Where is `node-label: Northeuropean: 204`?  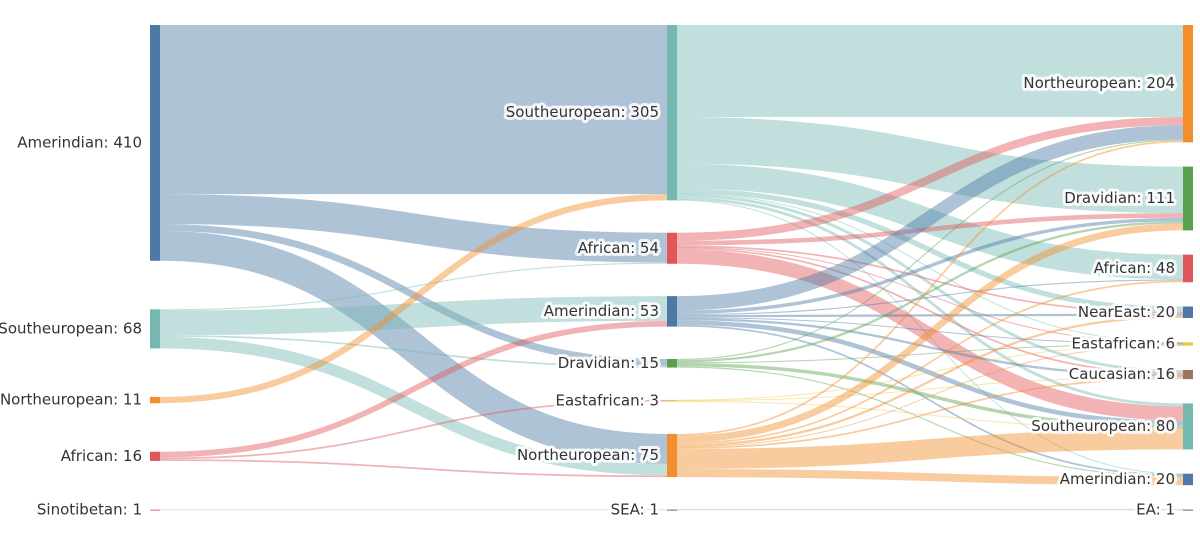 node-label: Northeuropean: 204 is located at coordinates (1099, 83).